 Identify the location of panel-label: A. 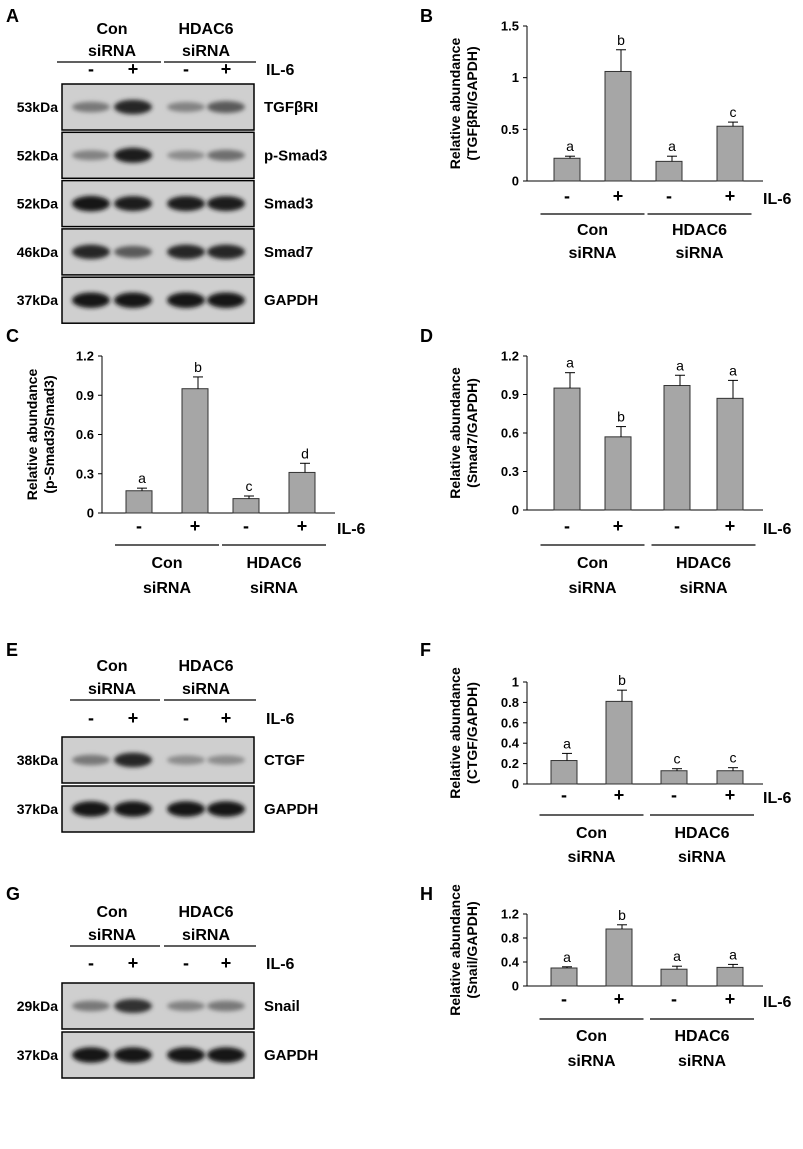
(12, 16).